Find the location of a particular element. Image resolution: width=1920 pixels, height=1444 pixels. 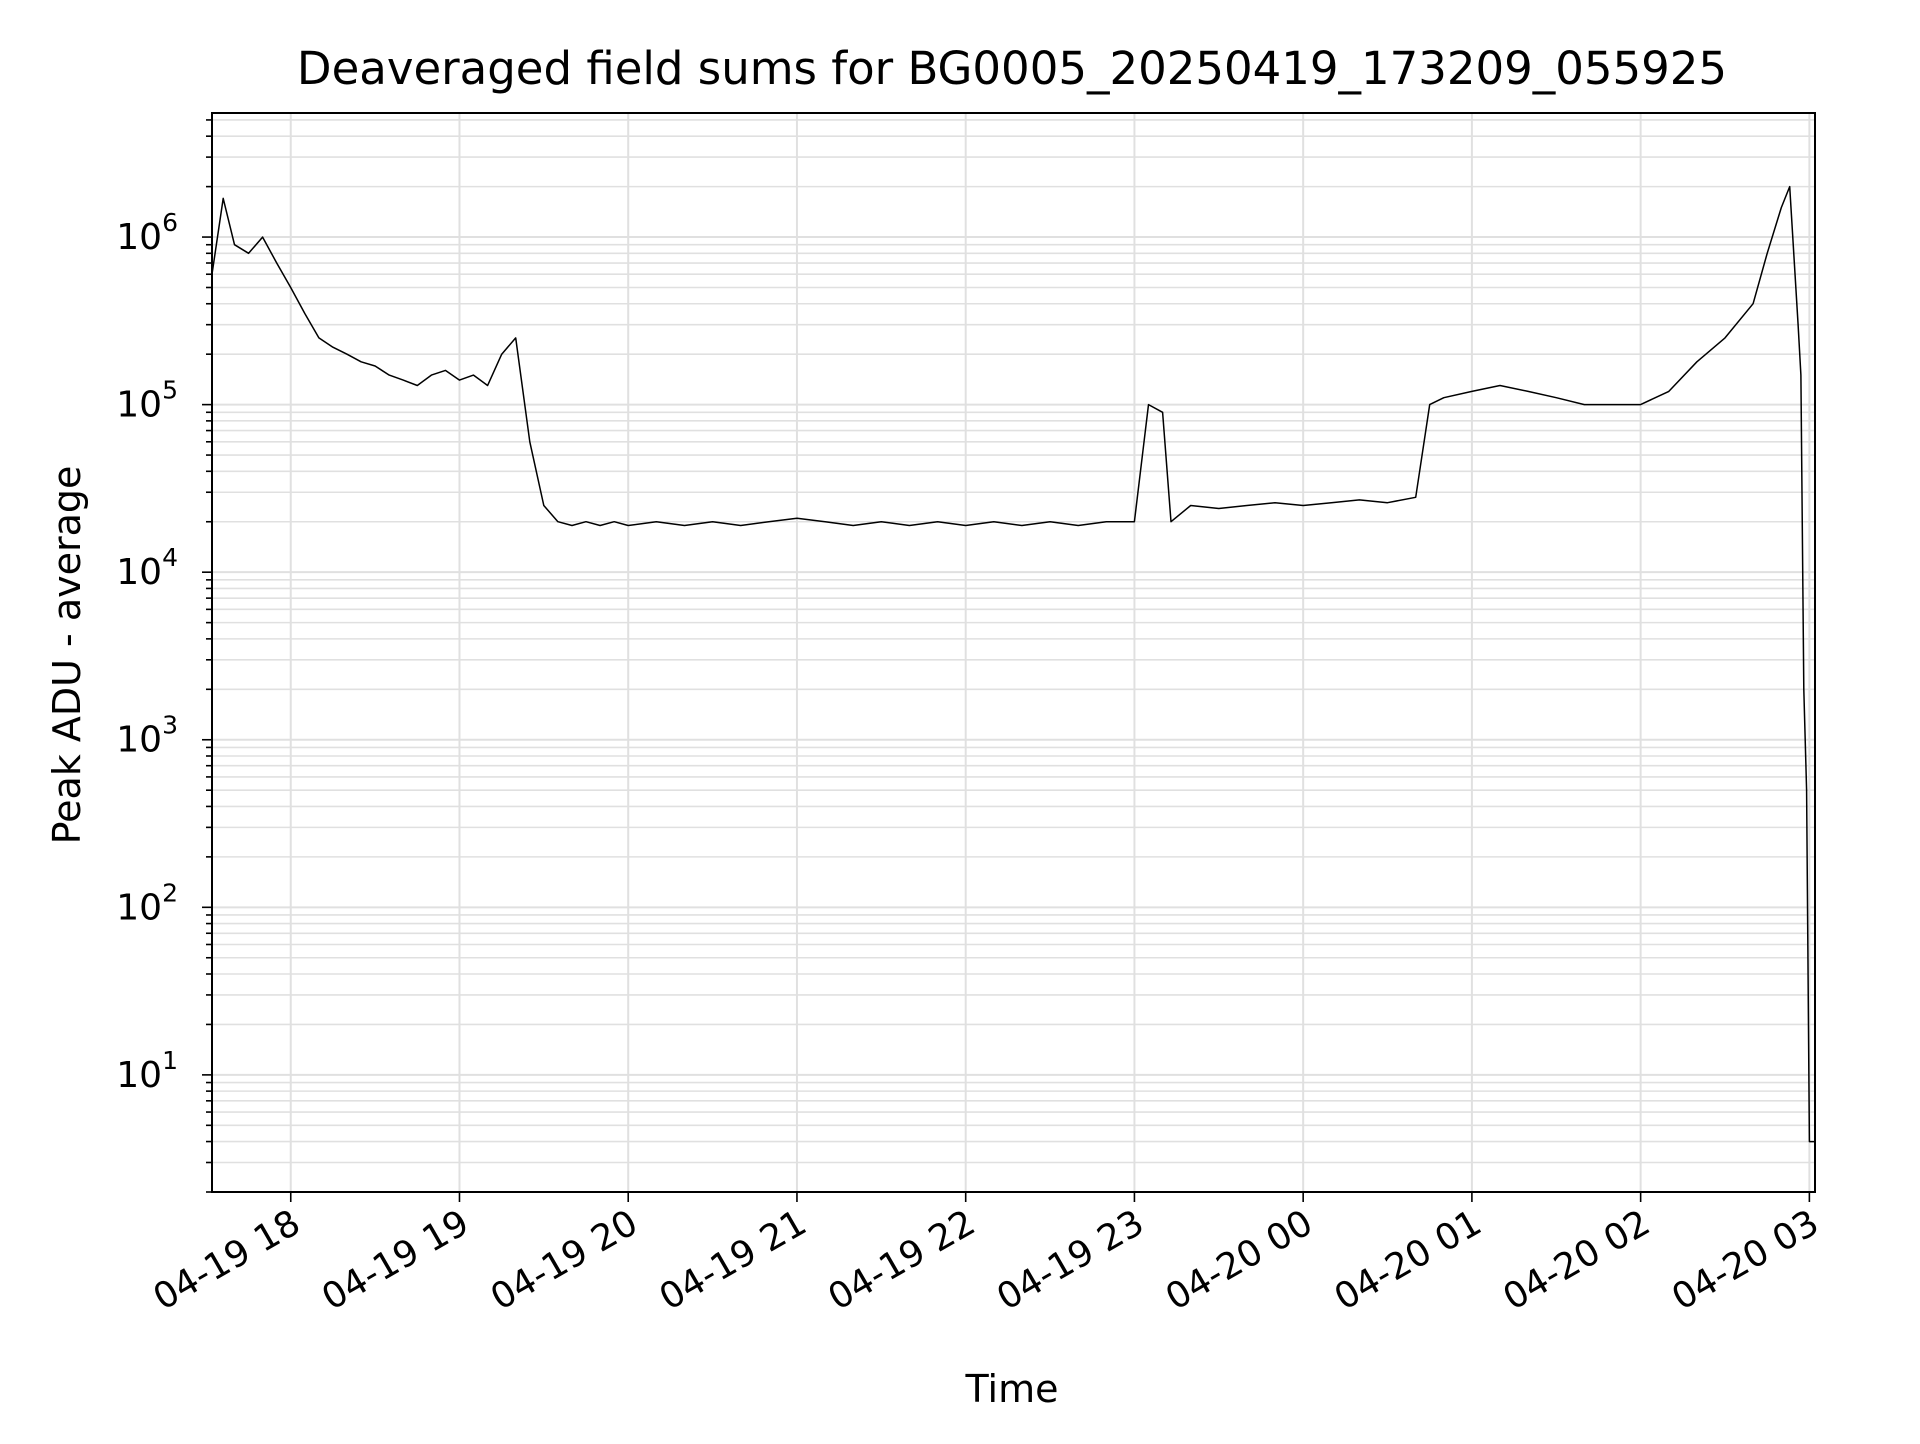

x-tick-label: 04-19 23 is located at coordinates (1070, 1260).